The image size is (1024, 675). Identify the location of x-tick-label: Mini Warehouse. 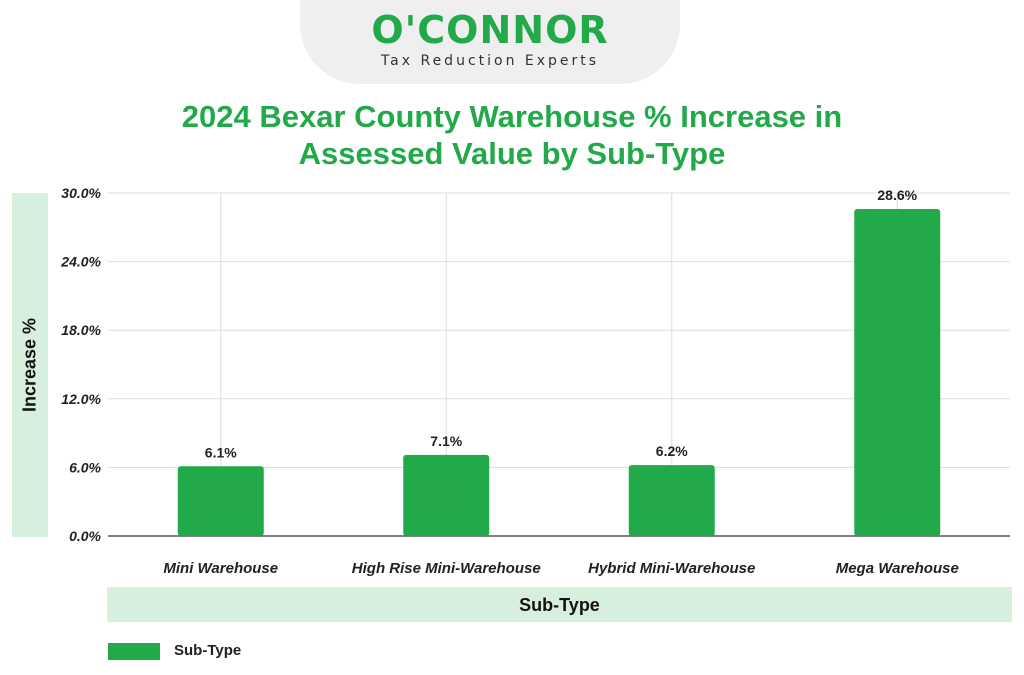
(220, 568).